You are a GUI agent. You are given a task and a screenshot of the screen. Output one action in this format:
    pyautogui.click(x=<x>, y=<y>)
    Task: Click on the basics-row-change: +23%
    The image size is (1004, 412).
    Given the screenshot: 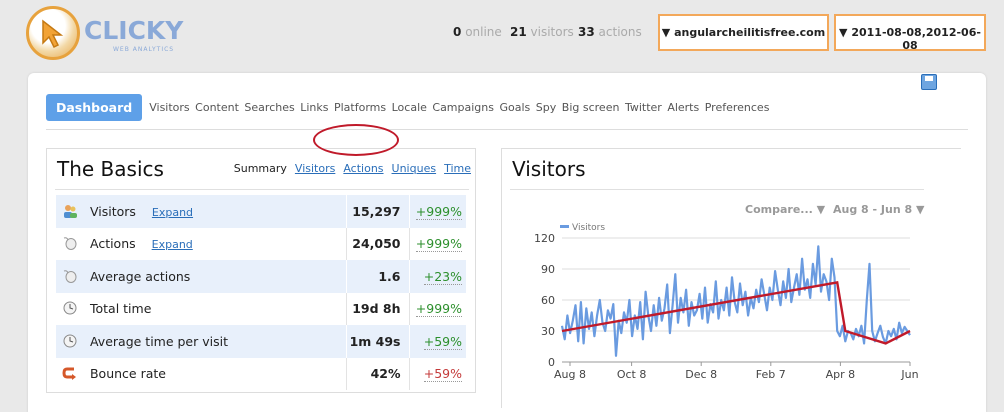 What is the action you would take?
    pyautogui.click(x=442, y=276)
    